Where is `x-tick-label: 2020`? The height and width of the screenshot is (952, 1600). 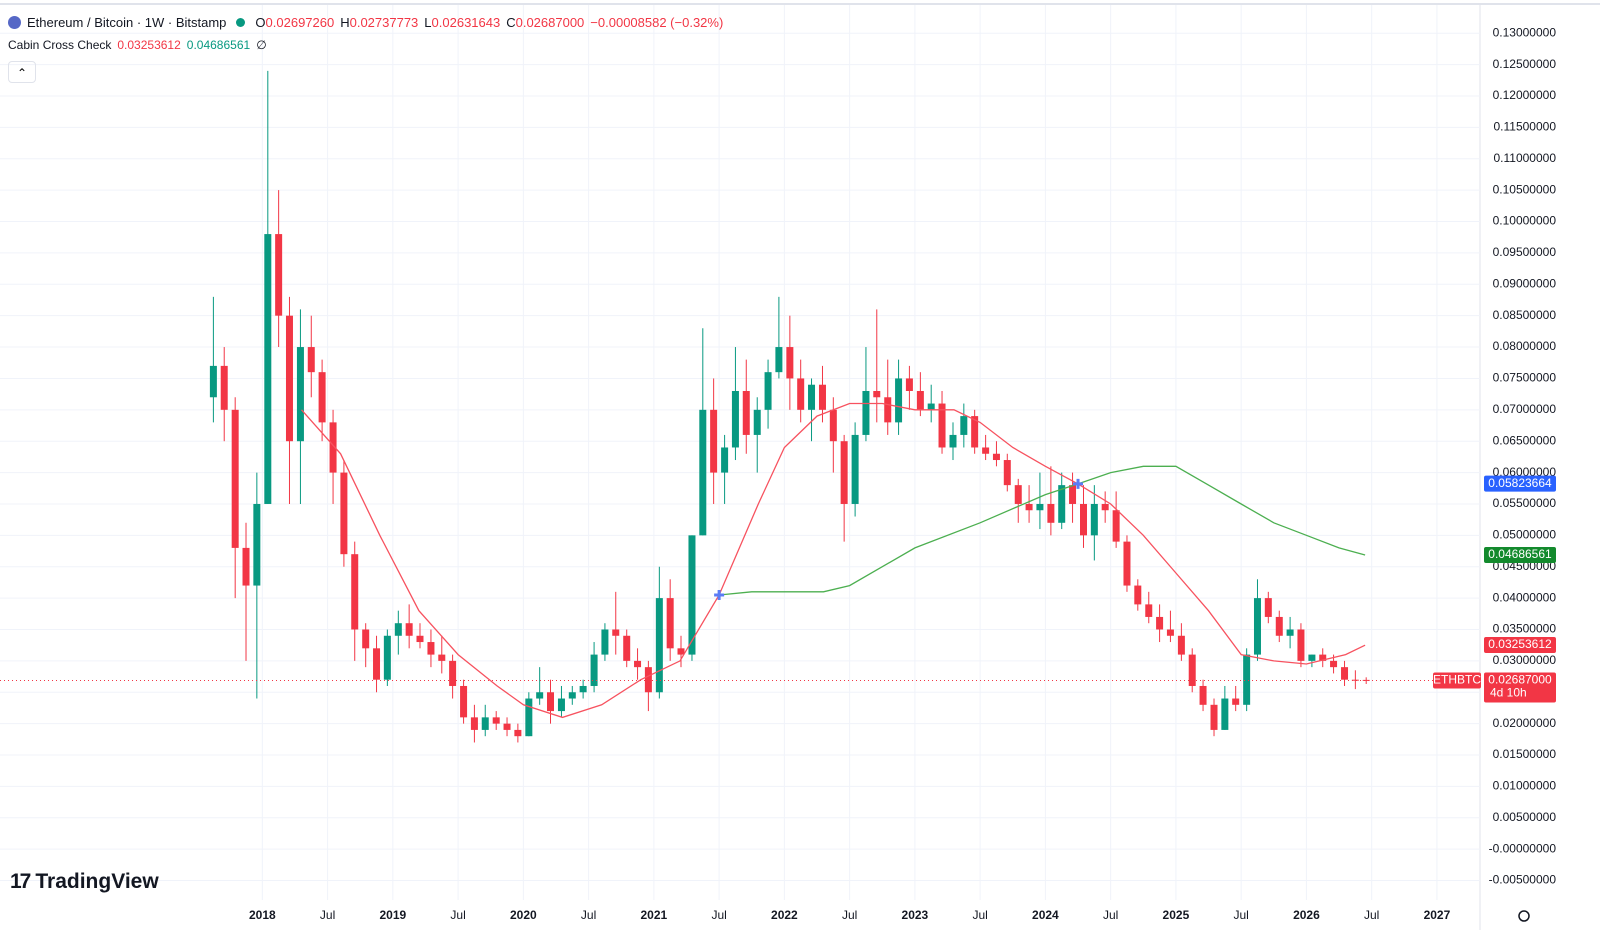
x-tick-label: 2020 is located at coordinates (523, 915).